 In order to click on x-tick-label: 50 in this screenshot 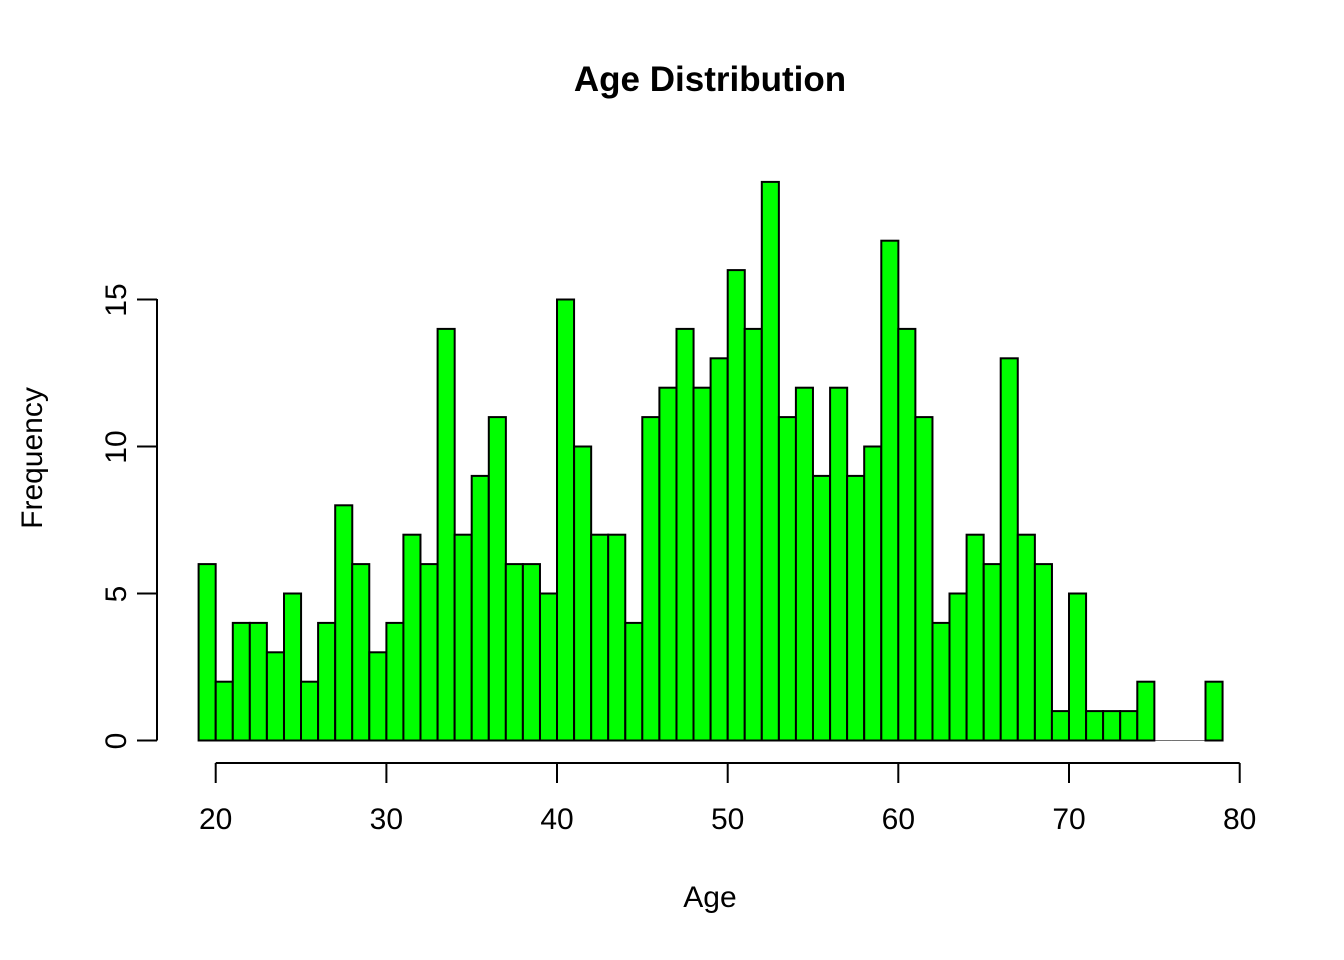, I will do `click(727, 819)`.